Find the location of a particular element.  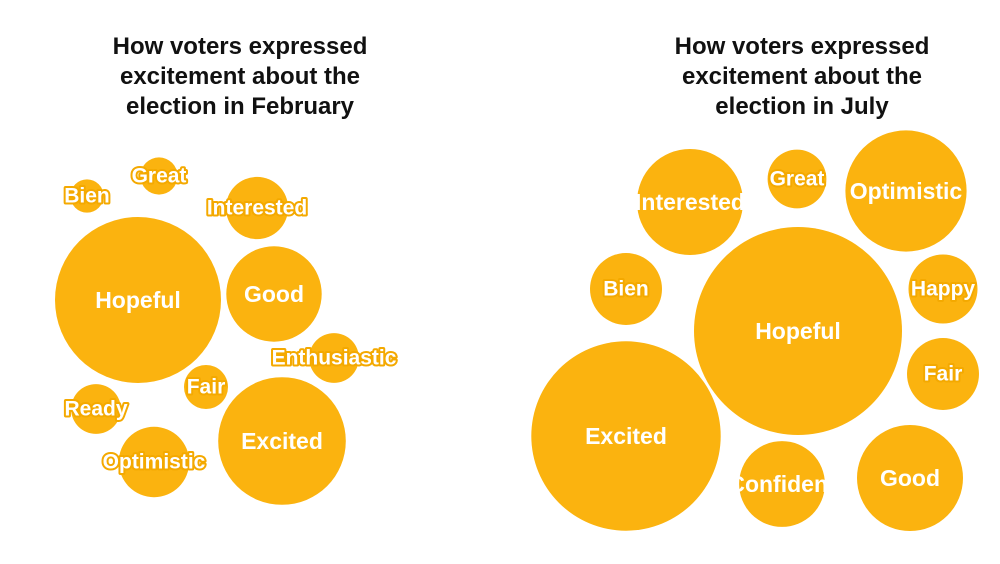

bubble-circle-confident is located at coordinates (782, 484).